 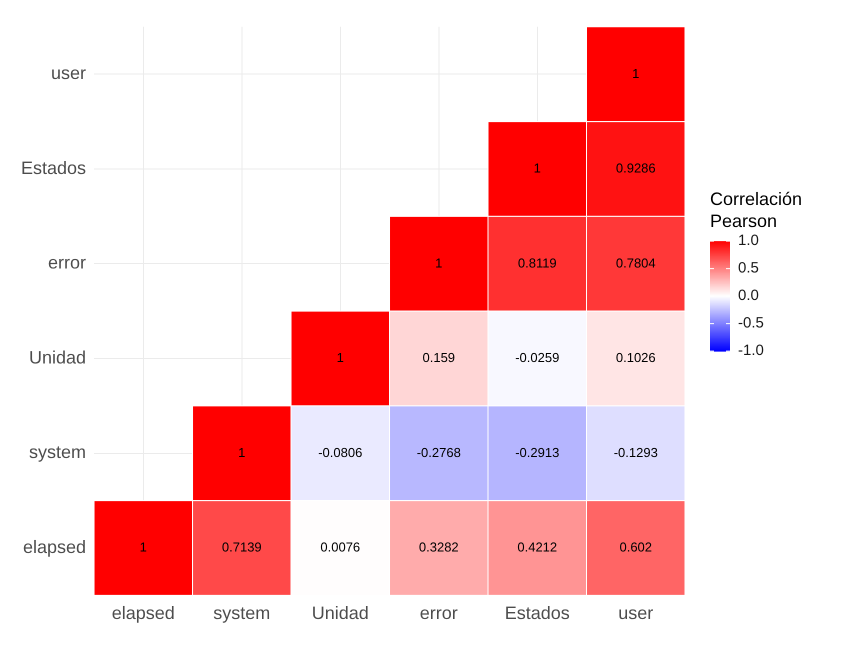 What do you see at coordinates (748, 295) in the screenshot?
I see `color-bar-label: 0.0` at bounding box center [748, 295].